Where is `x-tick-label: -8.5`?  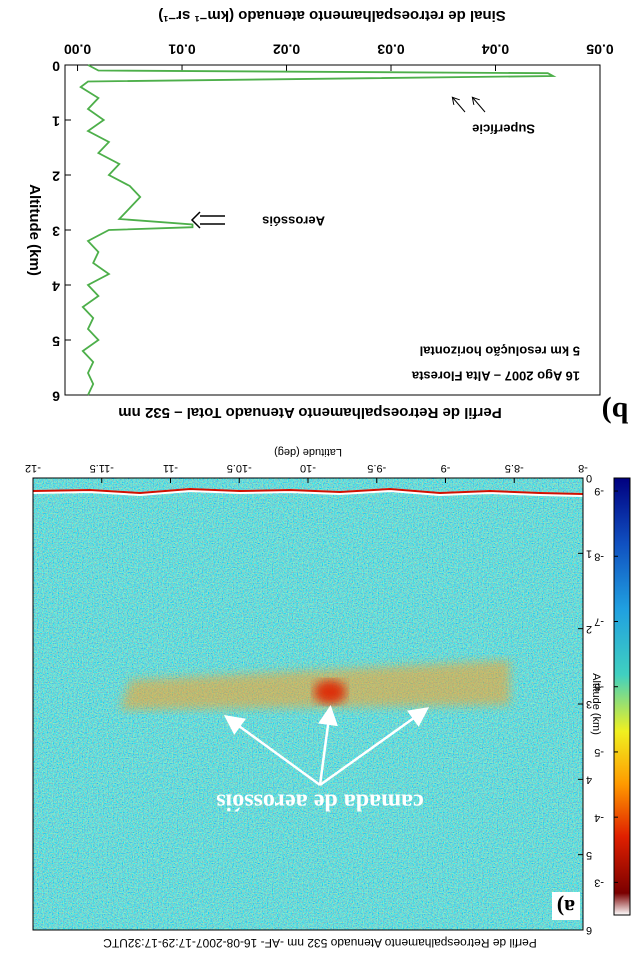
x-tick-label: -8.5 is located at coordinates (514, 468).